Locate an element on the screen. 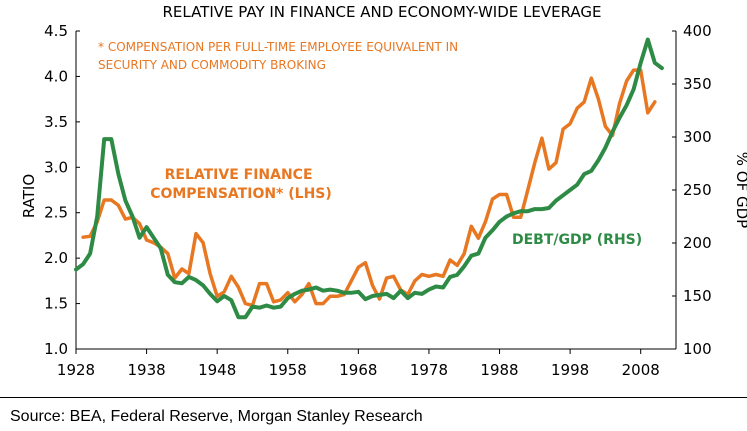 This screenshot has width=747, height=431. y-right-tick-label: 400 is located at coordinates (697, 31).